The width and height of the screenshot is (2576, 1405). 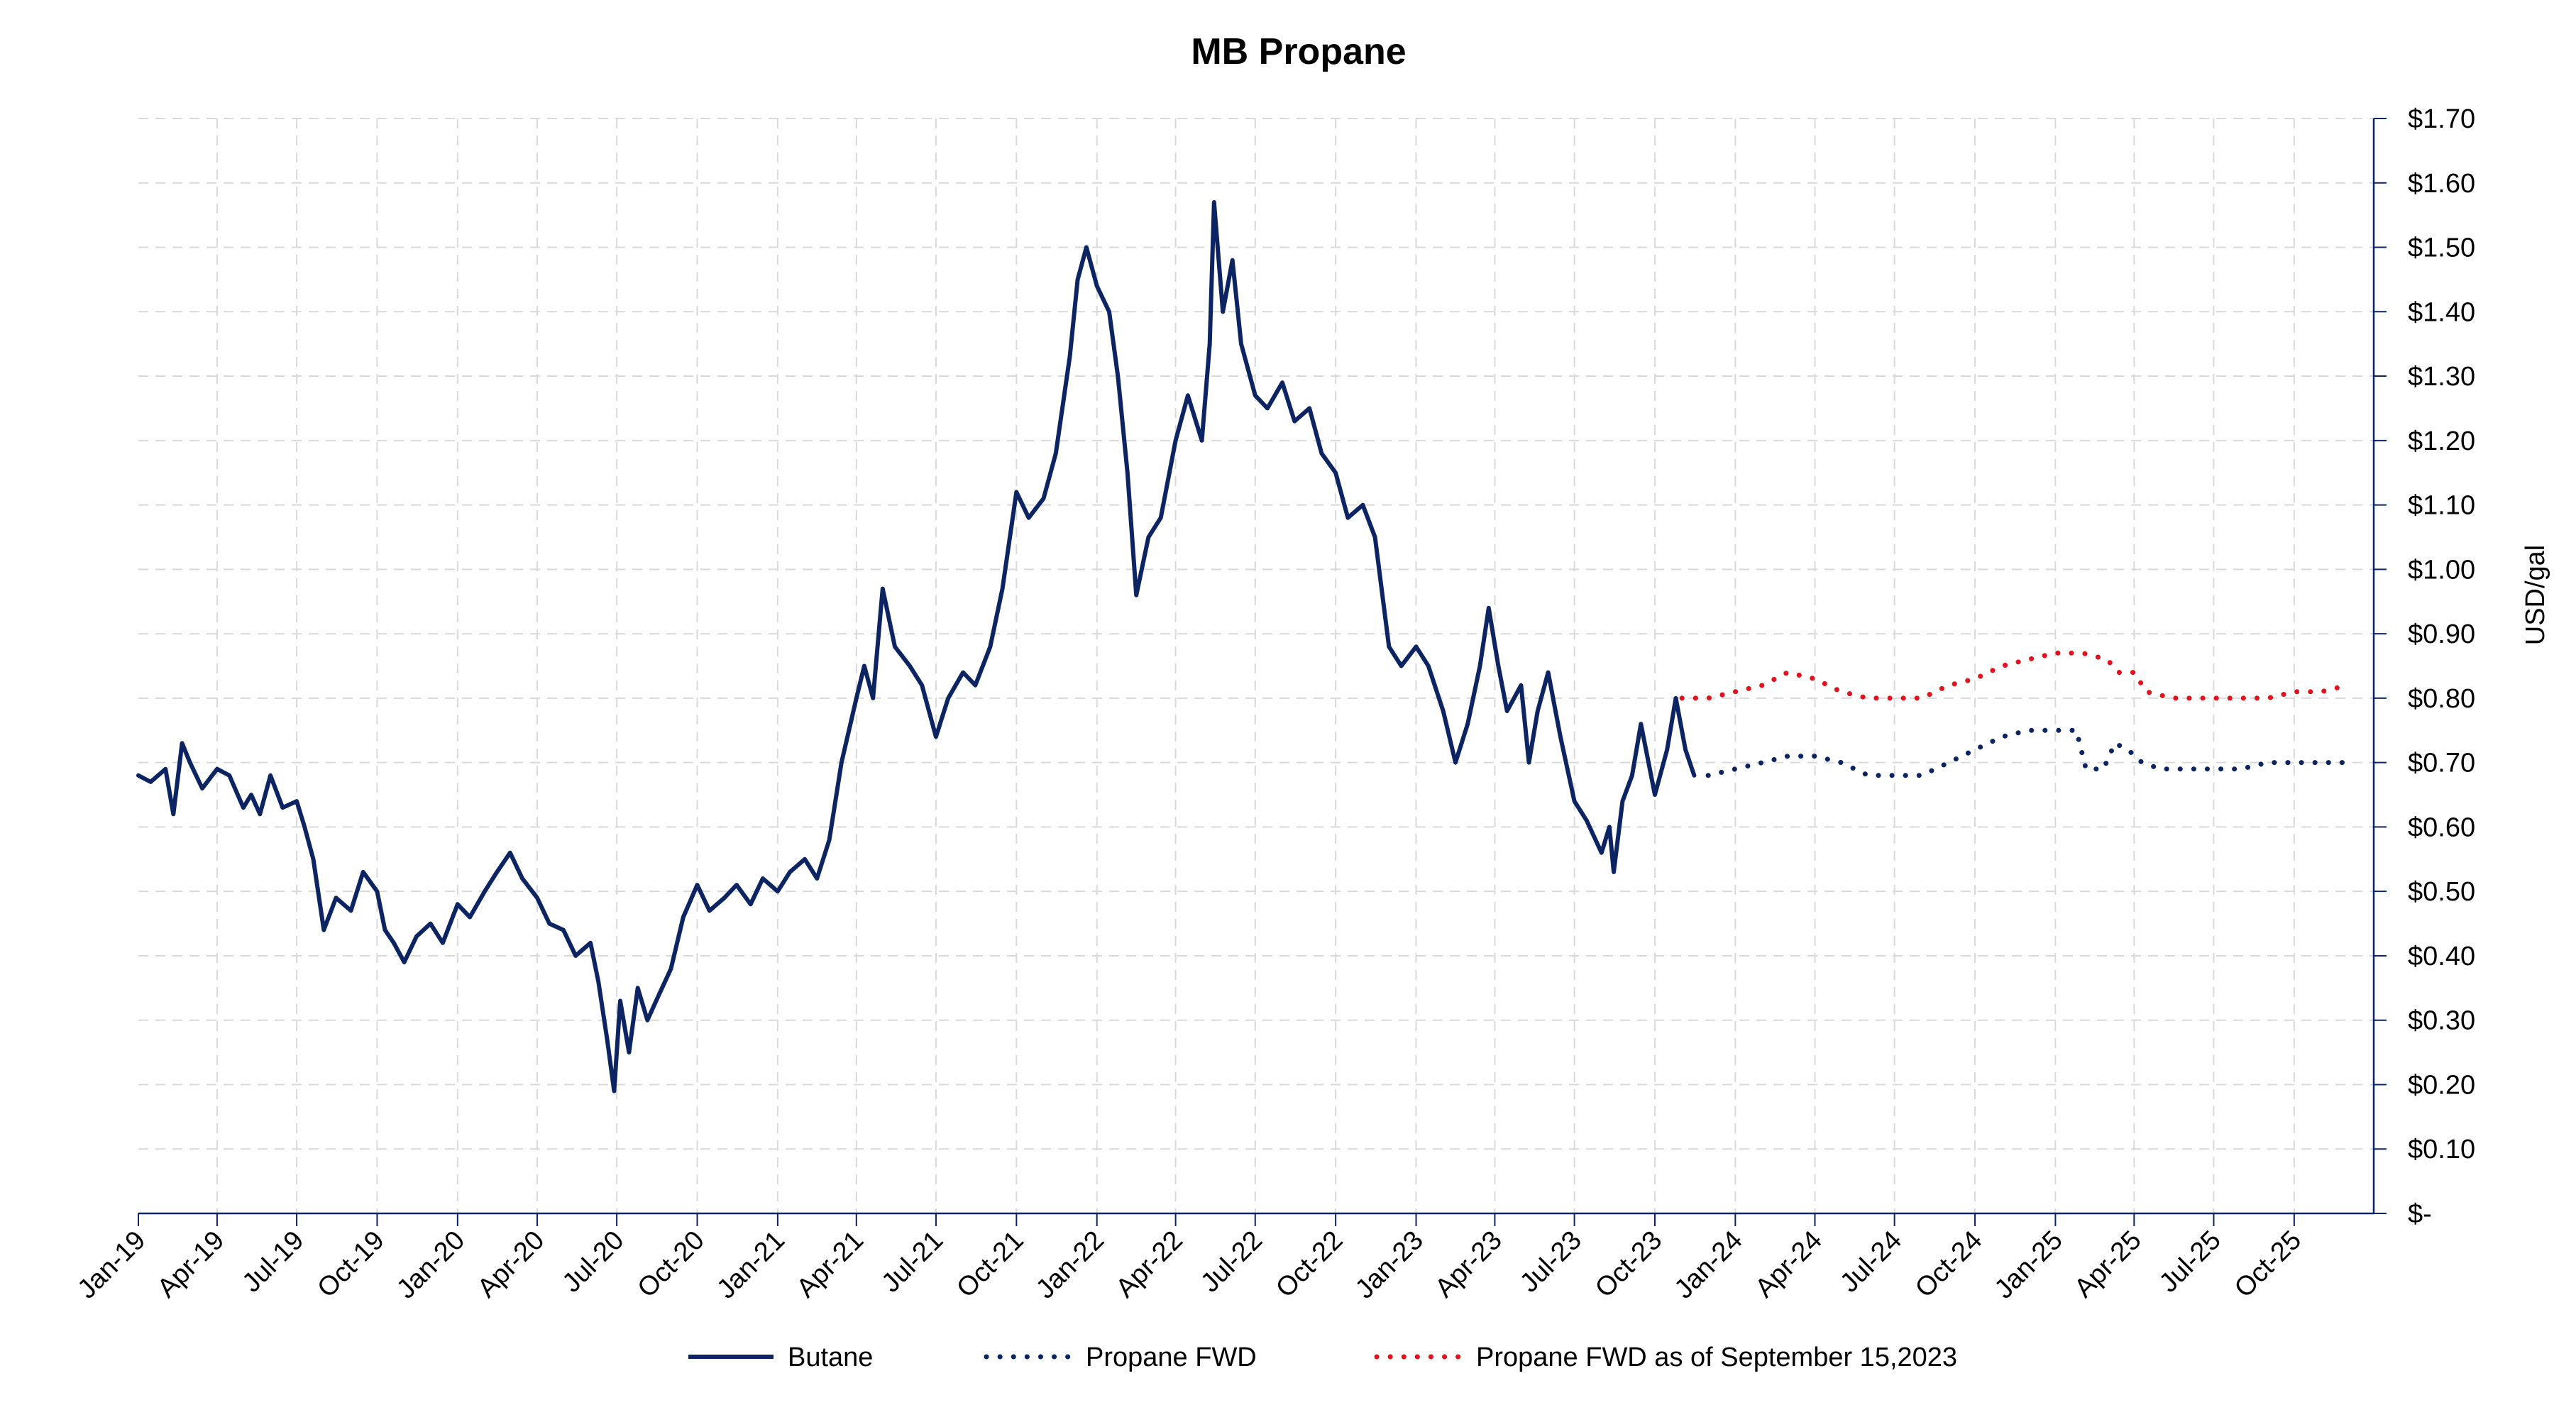 What do you see at coordinates (1949, 1264) in the screenshot?
I see `x-tick-label: Oct-24` at bounding box center [1949, 1264].